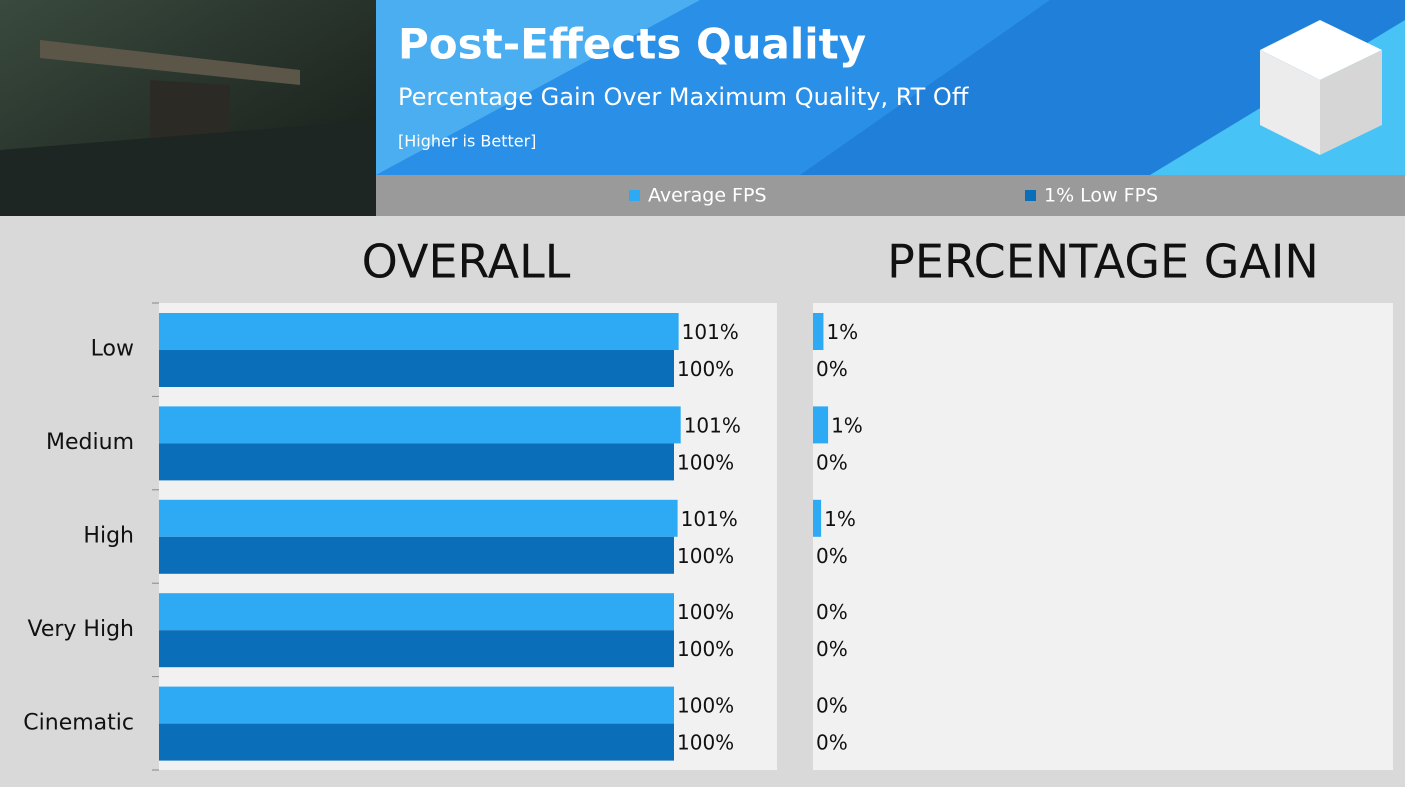 The width and height of the screenshot is (1405, 787). I want to click on legend-strip, so click(890, 195).